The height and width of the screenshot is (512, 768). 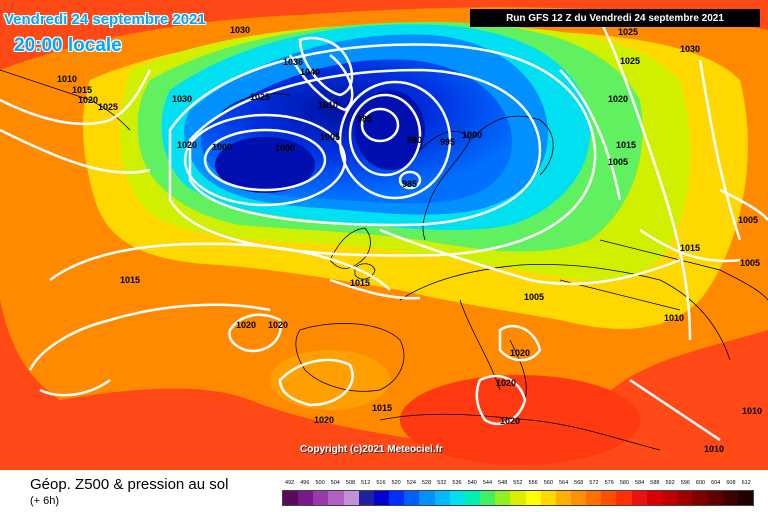 What do you see at coordinates (290, 483) in the screenshot?
I see `legend-label: 492` at bounding box center [290, 483].